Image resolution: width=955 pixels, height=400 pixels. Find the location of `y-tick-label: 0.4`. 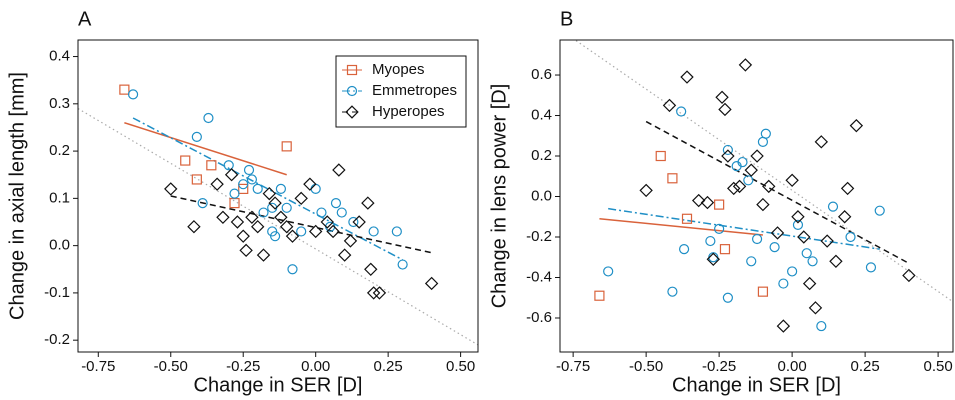

y-tick-label: 0.4 is located at coordinates (59, 56).